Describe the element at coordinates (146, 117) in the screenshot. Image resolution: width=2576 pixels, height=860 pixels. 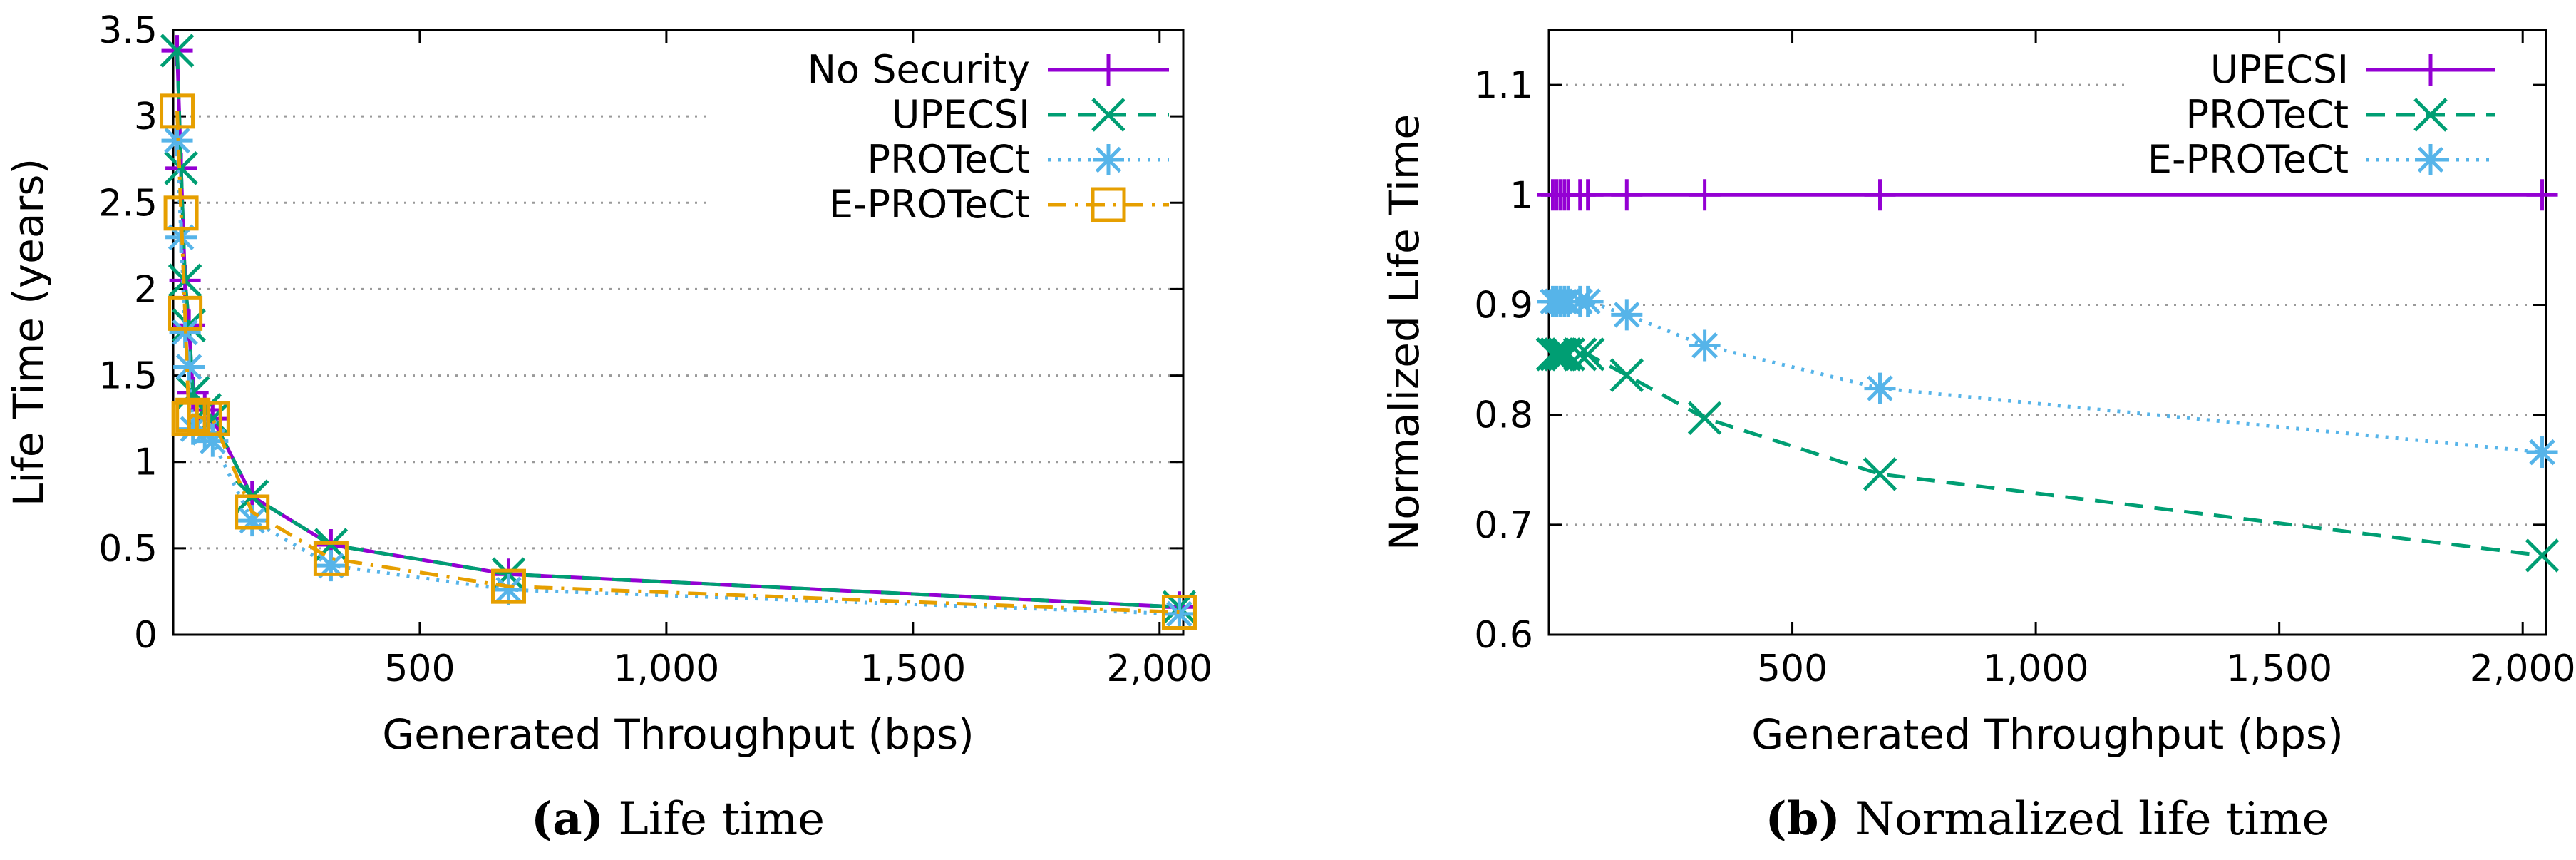
I see `y-tick-label: 3` at that location.